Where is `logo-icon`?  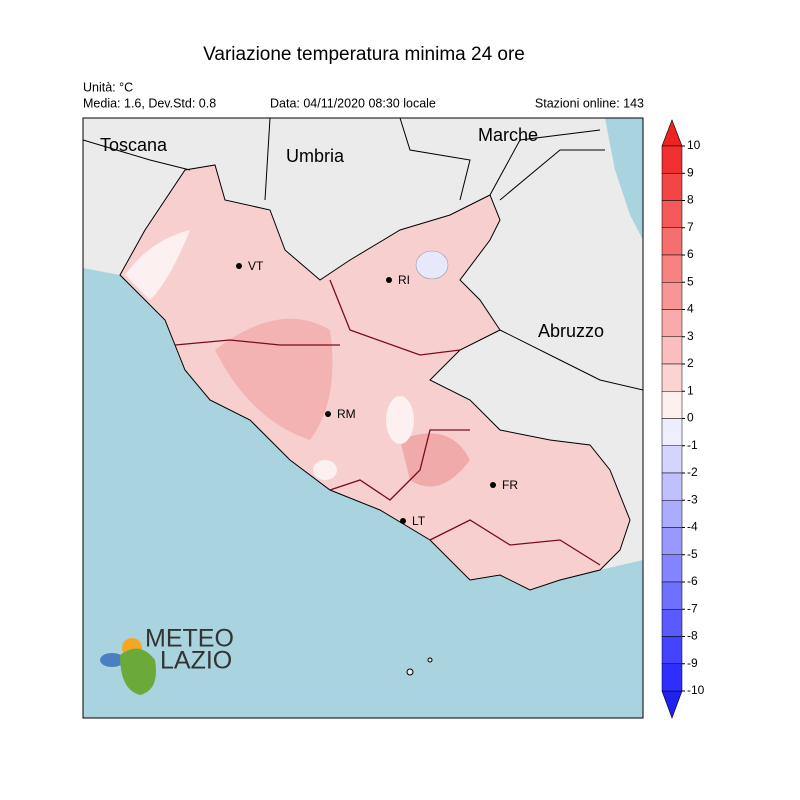 logo-icon is located at coordinates (128, 666).